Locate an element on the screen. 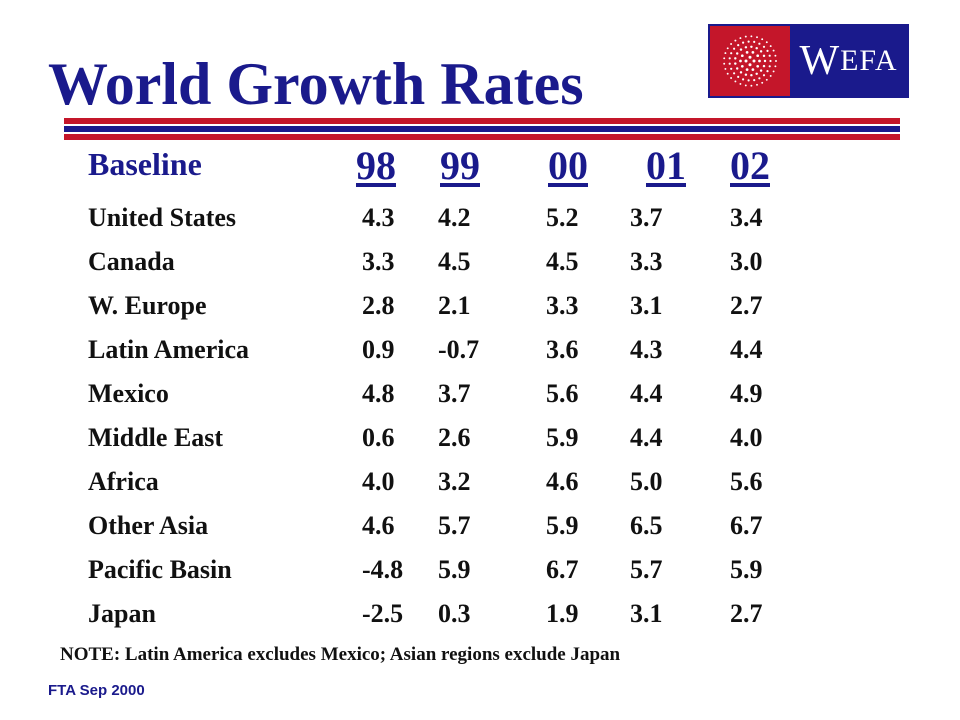 The width and height of the screenshot is (960, 720). growth-value: 3.6 is located at coordinates (562, 349).